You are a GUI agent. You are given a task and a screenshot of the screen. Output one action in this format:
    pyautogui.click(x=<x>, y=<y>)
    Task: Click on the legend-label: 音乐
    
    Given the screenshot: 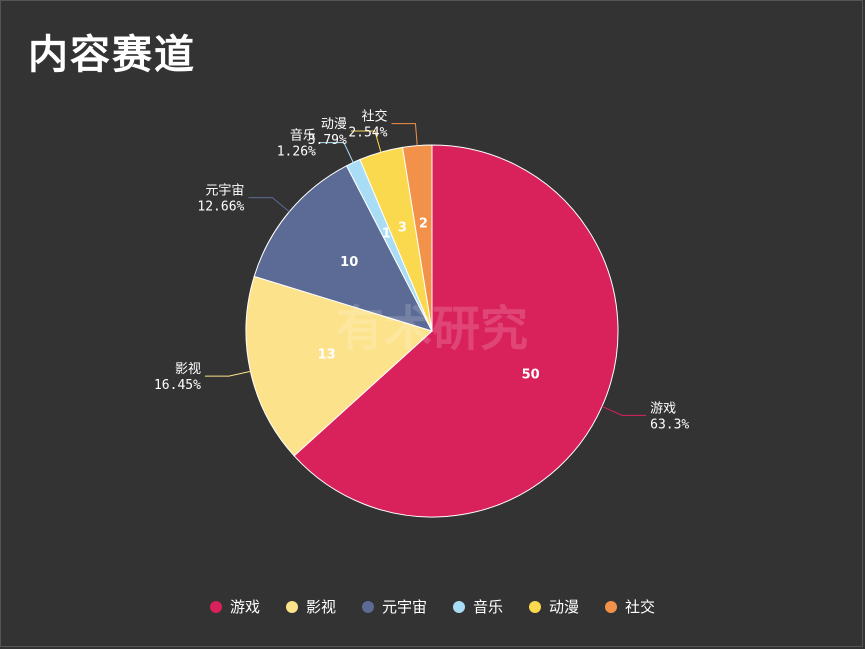 What is the action you would take?
    pyautogui.click(x=488, y=607)
    